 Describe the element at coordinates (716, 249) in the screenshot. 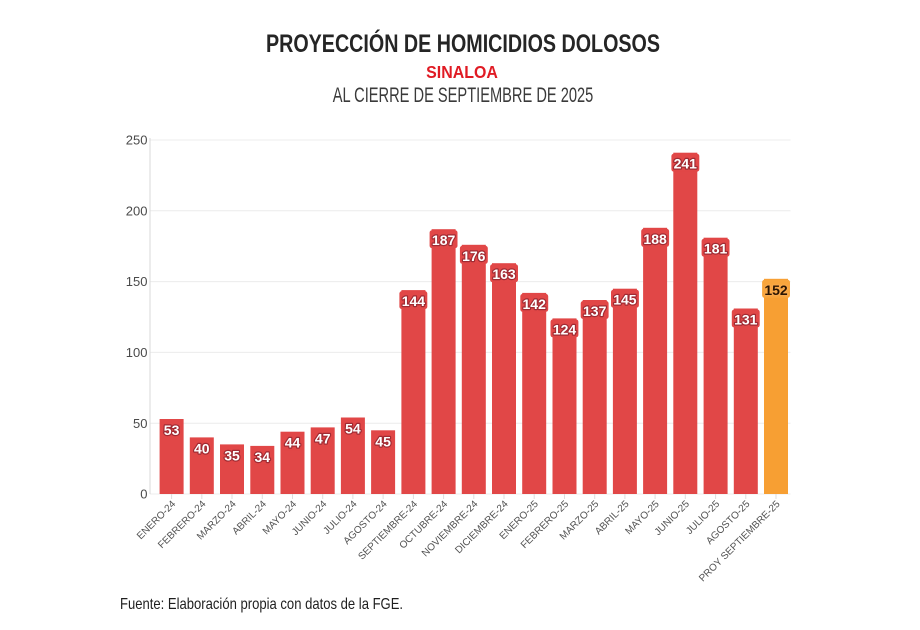

I see `svg-text: 181` at that location.